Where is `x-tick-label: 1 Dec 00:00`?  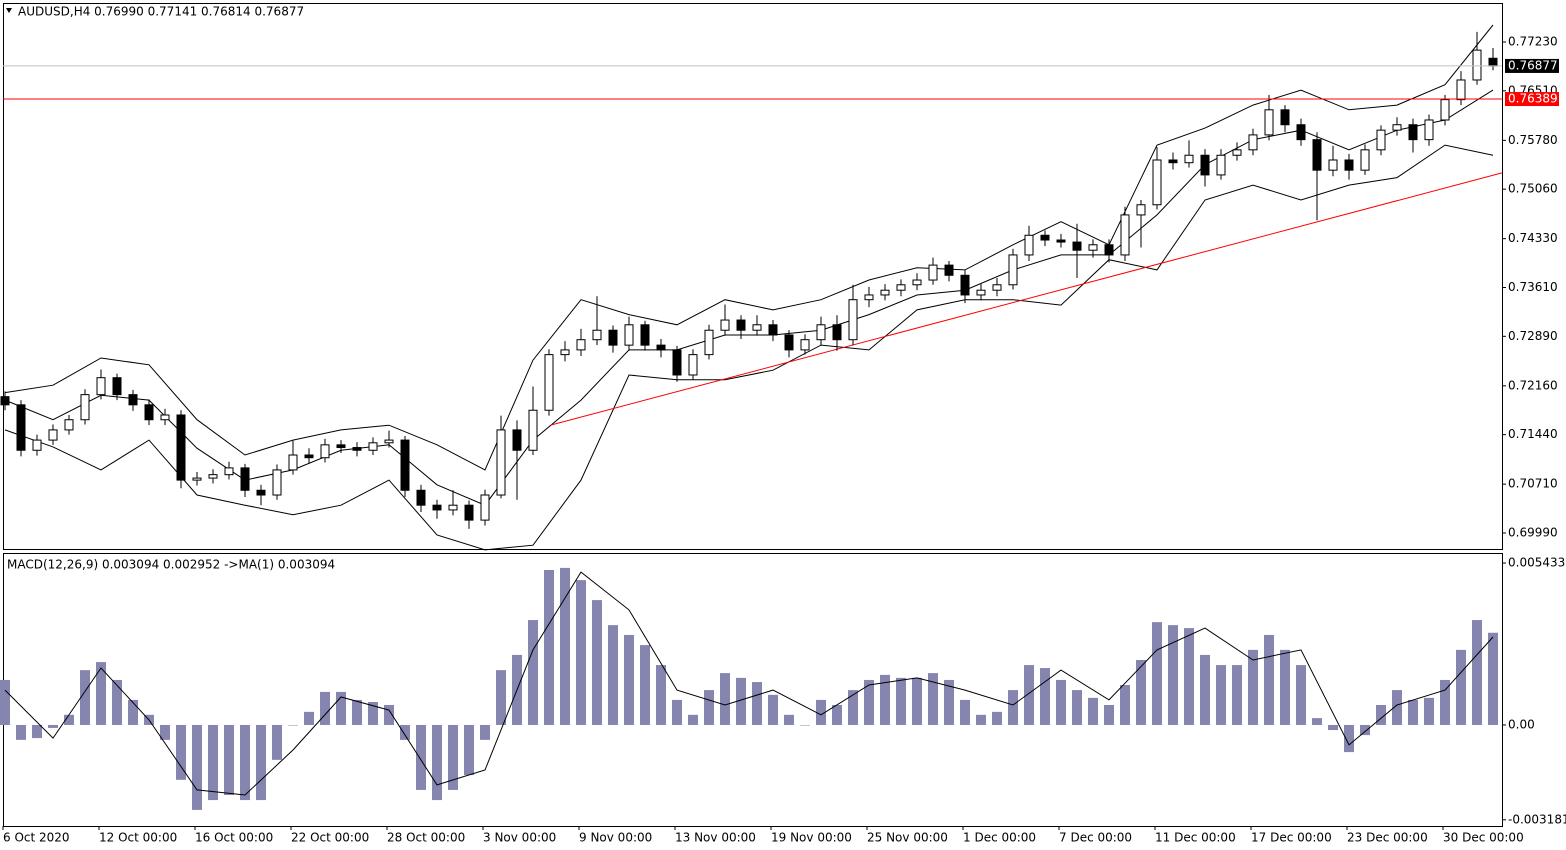
x-tick-label: 1 Dec 00:00 is located at coordinates (999, 838).